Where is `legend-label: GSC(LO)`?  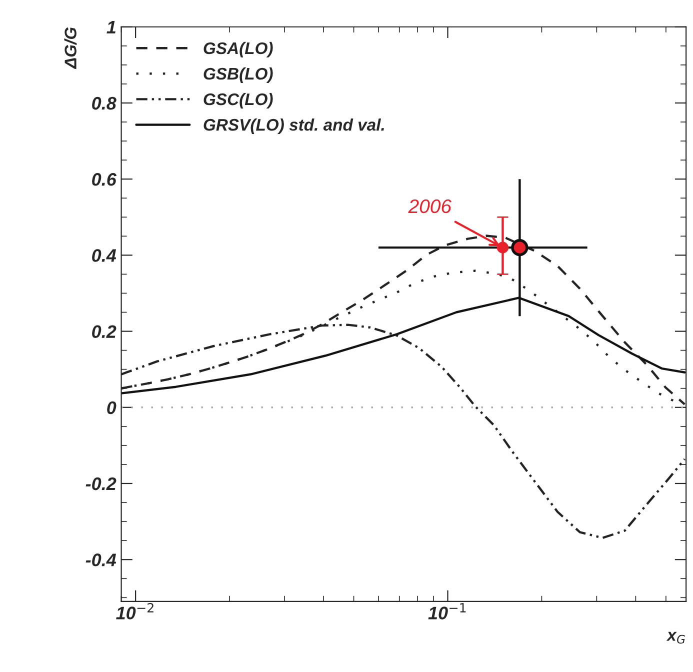 legend-label: GSC(LO) is located at coordinates (238, 100).